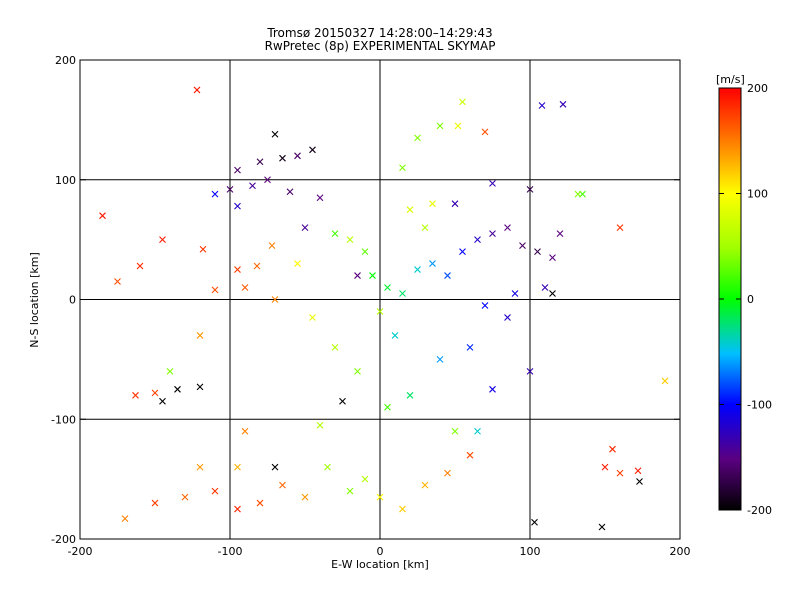  What do you see at coordinates (63, 419) in the screenshot?
I see `y-tick-label: -100` at bounding box center [63, 419].